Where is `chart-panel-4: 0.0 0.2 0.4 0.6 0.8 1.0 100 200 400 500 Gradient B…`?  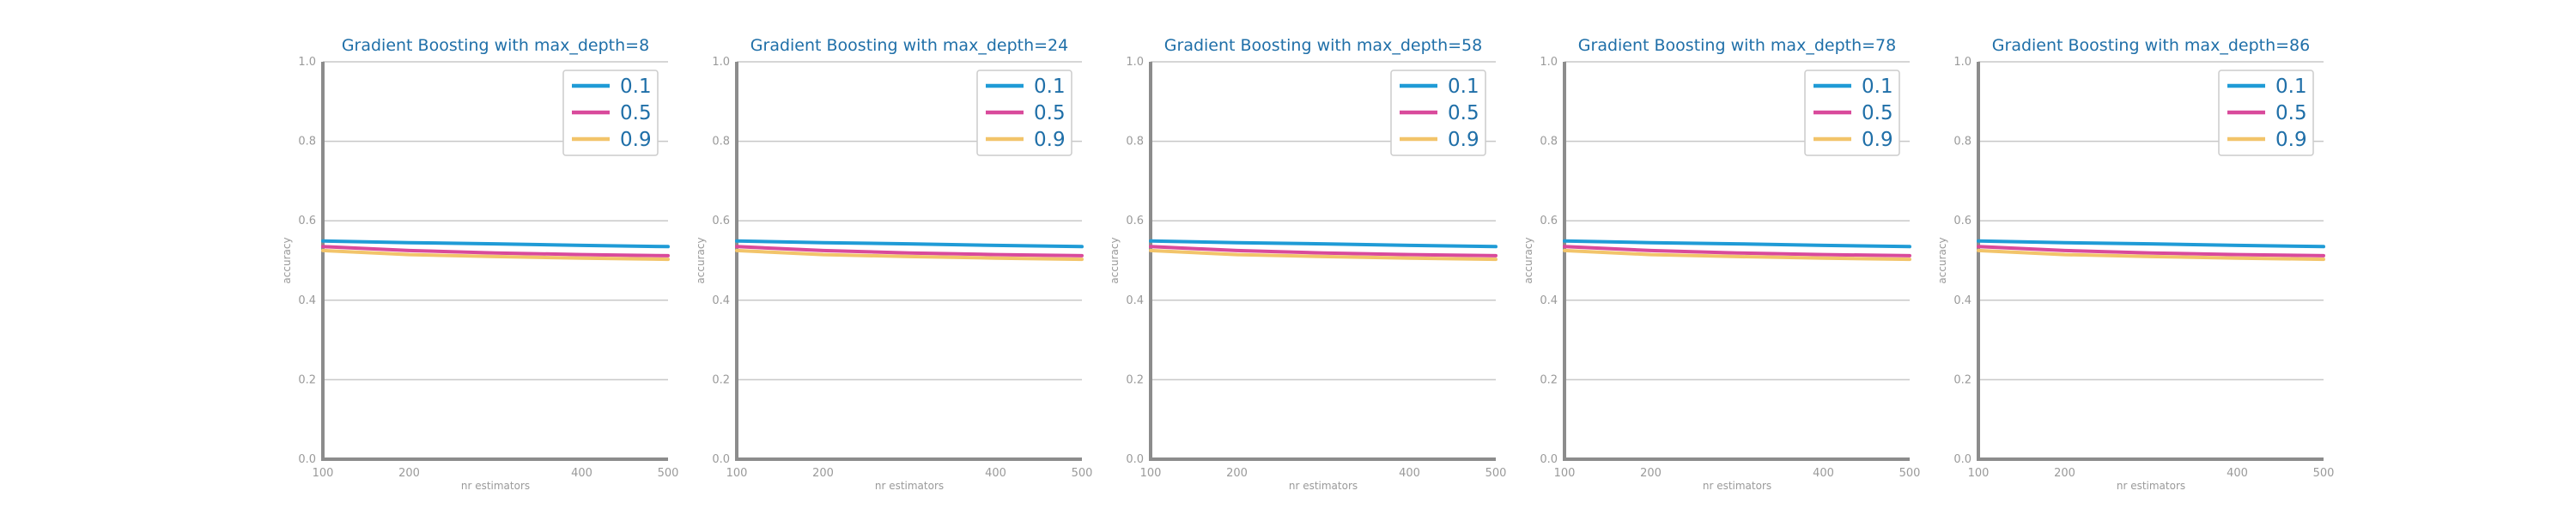 chart-panel-4: 0.0 0.2 0.4 0.6 0.8 1.0 100 200 400 500 Gradient B… is located at coordinates (1721, 264).